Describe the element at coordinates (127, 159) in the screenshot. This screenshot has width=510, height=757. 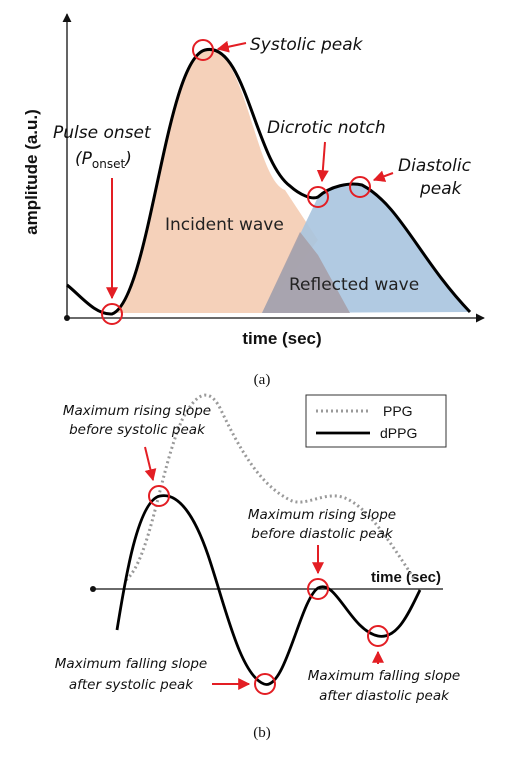
I see `p-onset-close-paren: )` at that location.